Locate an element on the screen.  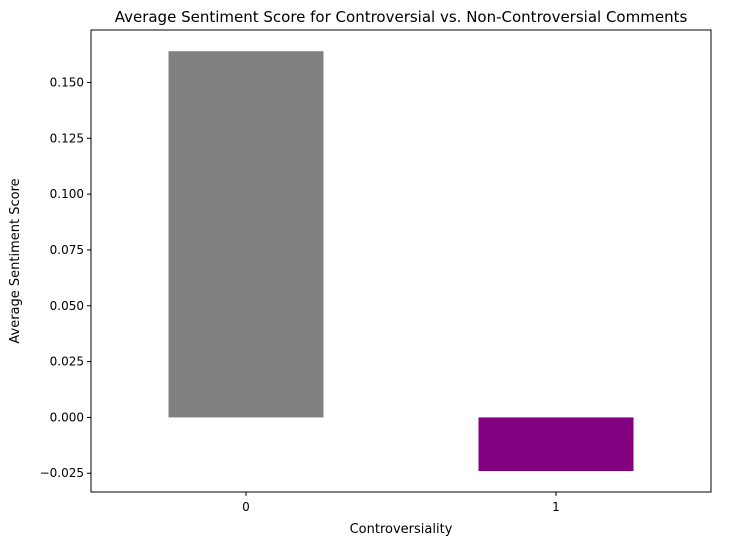
y-tick-label: −0.025 is located at coordinates (62, 473).